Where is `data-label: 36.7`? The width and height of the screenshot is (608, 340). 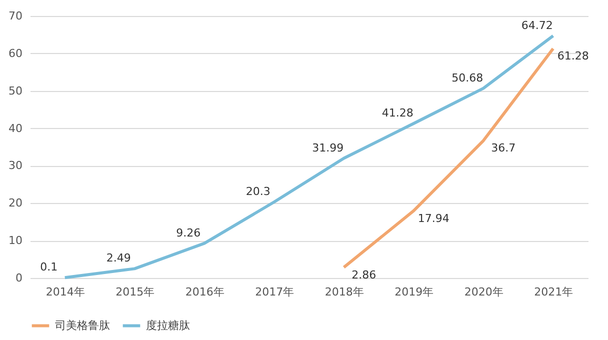
data-label: 36.7 is located at coordinates (503, 148).